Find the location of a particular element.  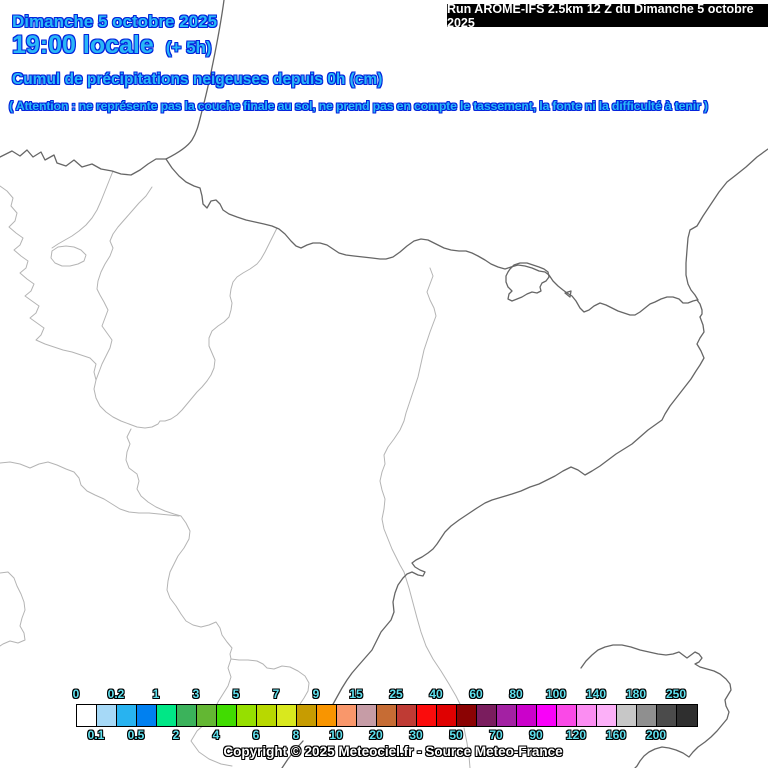

scale-cell-0.1 is located at coordinates (107, 715).